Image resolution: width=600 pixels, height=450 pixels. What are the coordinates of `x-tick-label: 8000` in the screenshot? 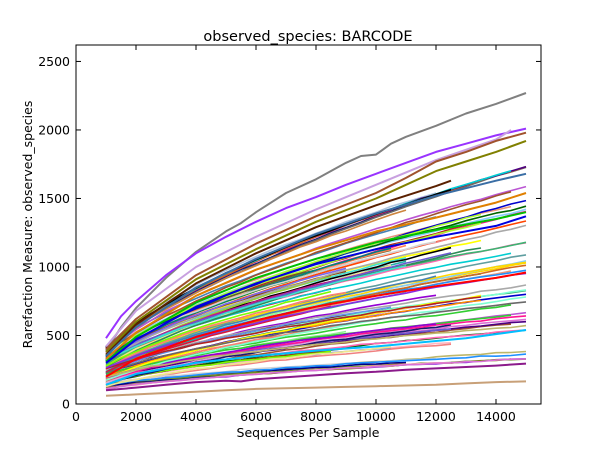 It's located at (316, 416).